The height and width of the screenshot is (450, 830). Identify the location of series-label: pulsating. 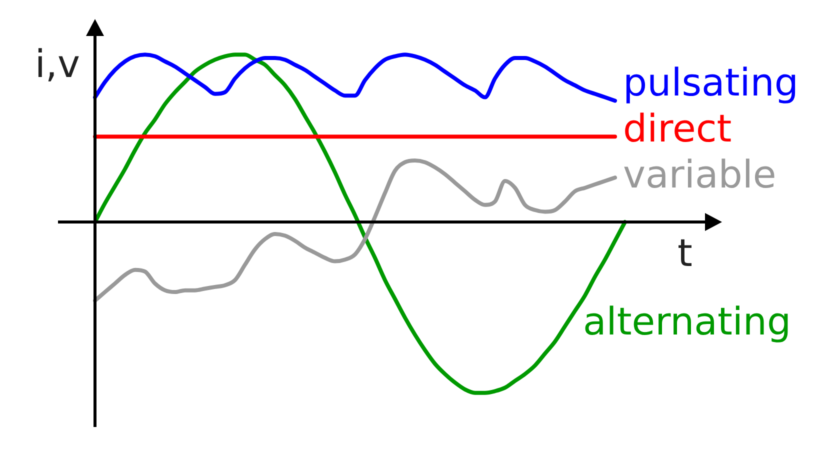
(711, 82).